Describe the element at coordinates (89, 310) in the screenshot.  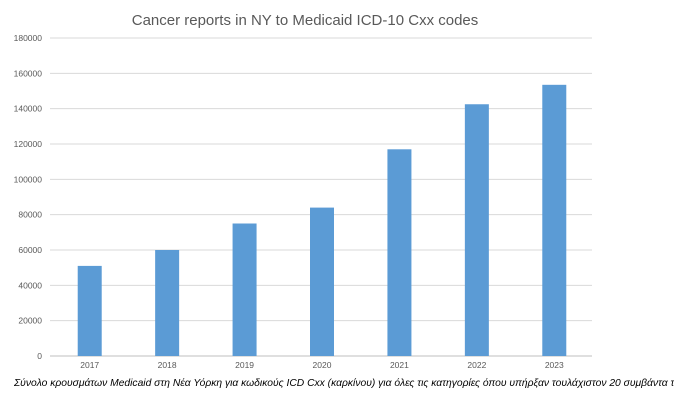
I see `bar-2017` at that location.